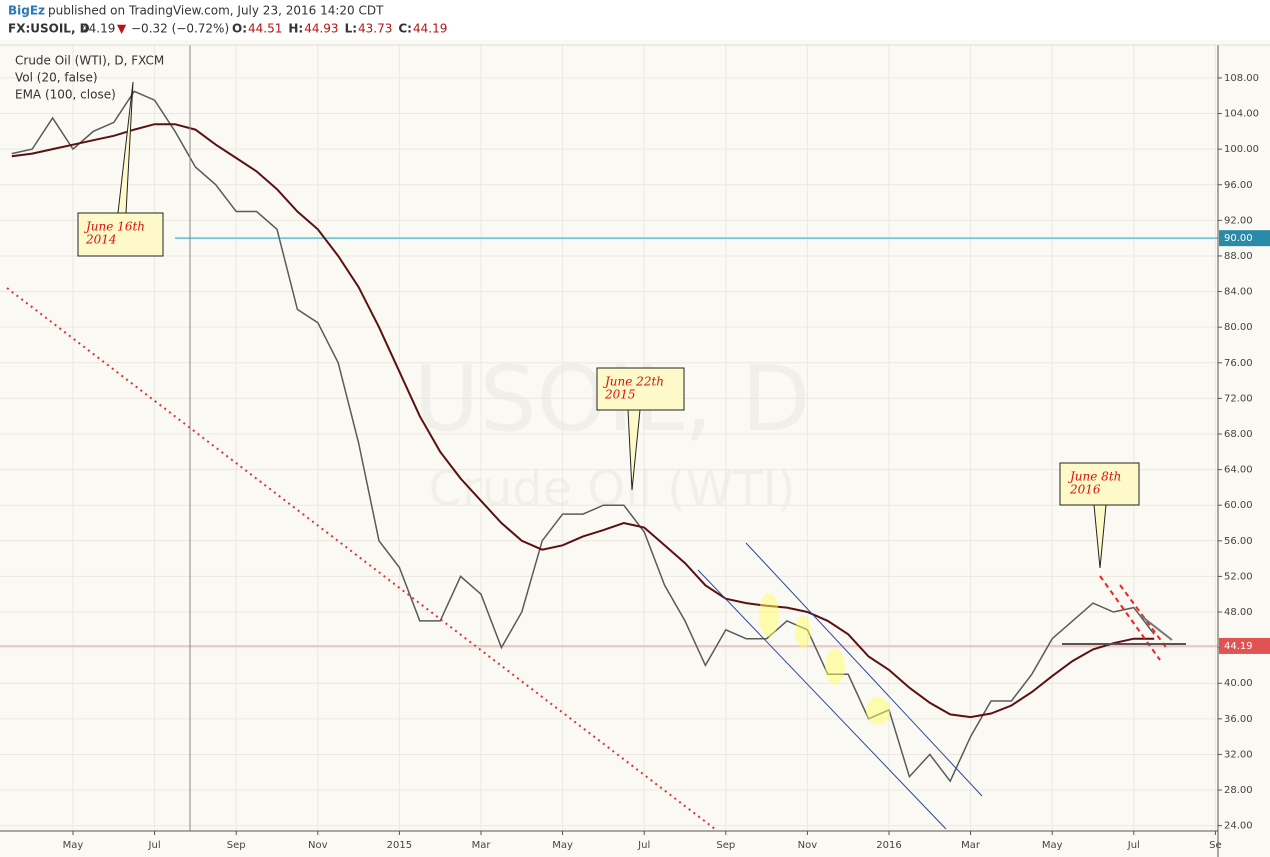 This screenshot has height=857, width=1270. Describe the element at coordinates (49, 29) in the screenshot. I see `symbol: FX:USOIL, D` at that location.